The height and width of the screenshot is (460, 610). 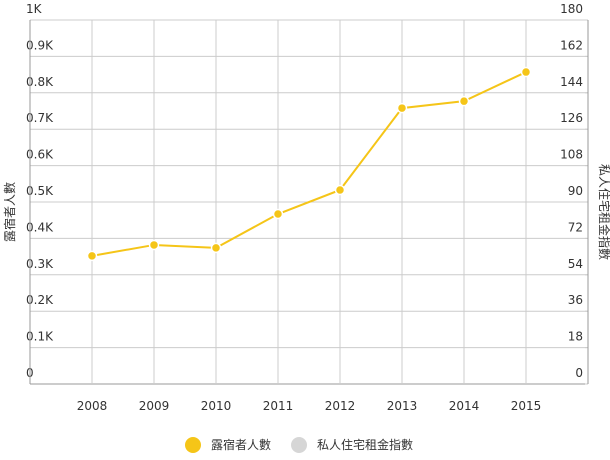 I want to click on y2-tick-label: 0, so click(x=579, y=373).